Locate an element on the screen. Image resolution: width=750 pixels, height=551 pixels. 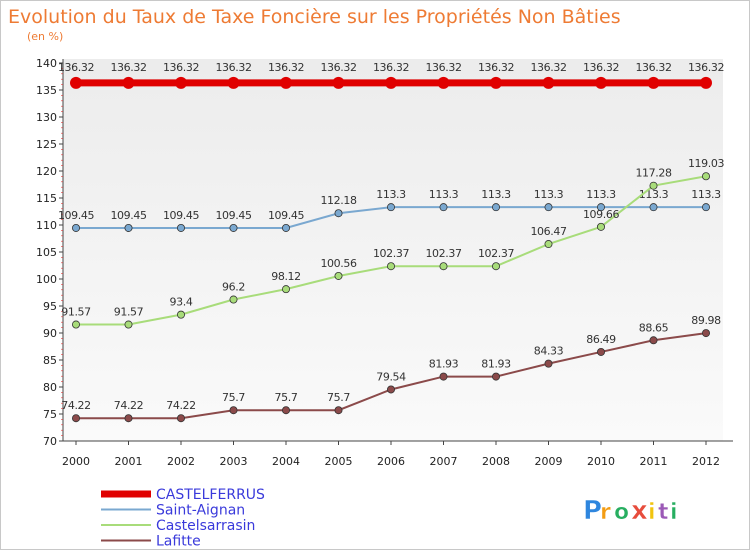
y-tick-label: 75 is located at coordinates (50, 414).